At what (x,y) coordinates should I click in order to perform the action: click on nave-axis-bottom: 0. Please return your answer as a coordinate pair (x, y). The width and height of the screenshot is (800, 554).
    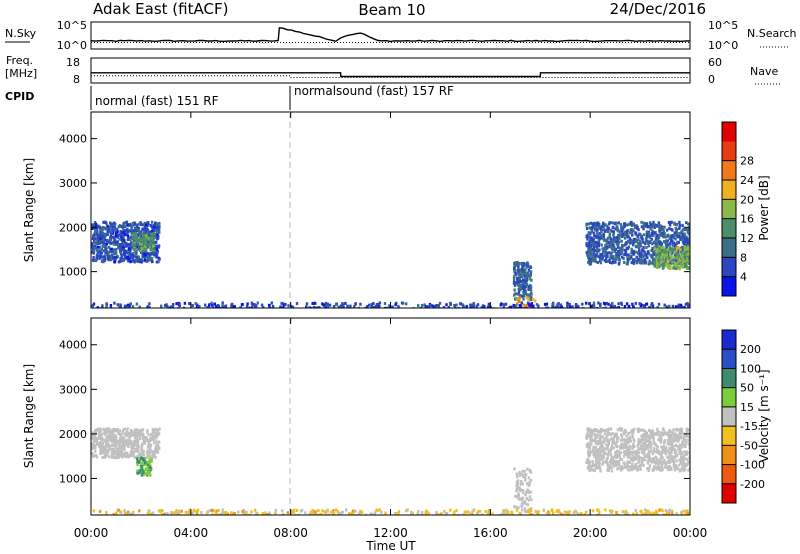
    Looking at the image, I should click on (711, 79).